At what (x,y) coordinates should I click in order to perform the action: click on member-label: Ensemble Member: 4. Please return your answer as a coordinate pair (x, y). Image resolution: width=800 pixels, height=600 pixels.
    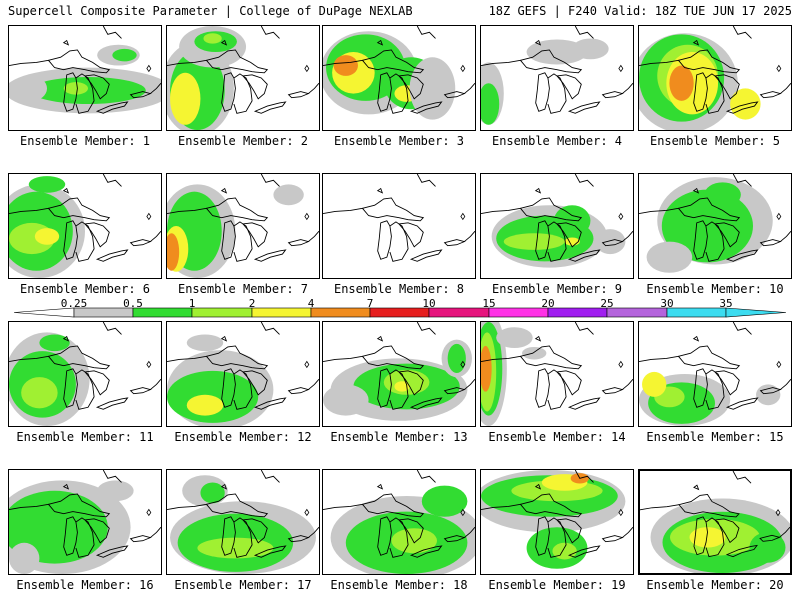
    Looking at the image, I should click on (557, 141).